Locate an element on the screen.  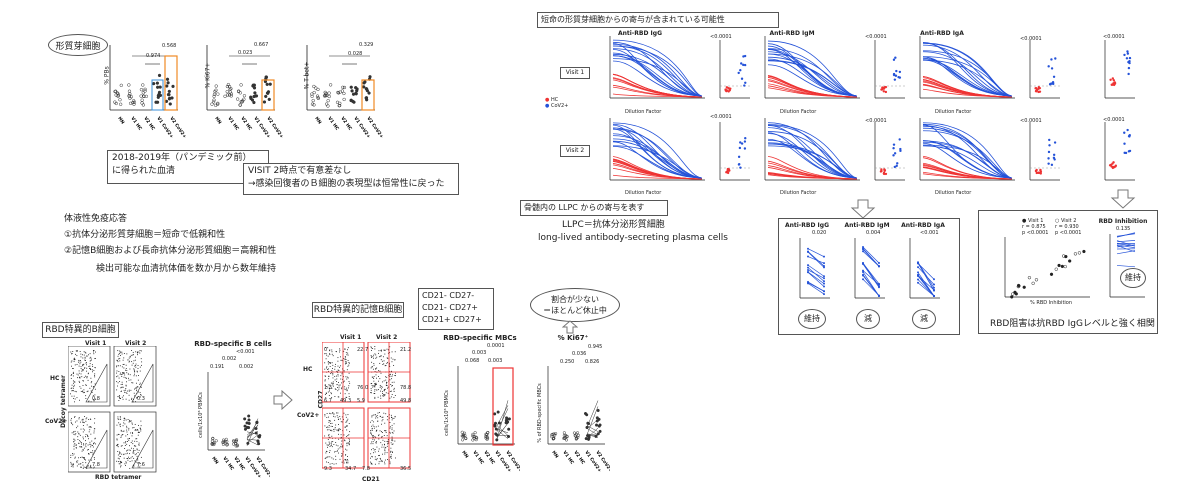
auc-p-8: <0.0001 is located at coordinates (1114, 120).